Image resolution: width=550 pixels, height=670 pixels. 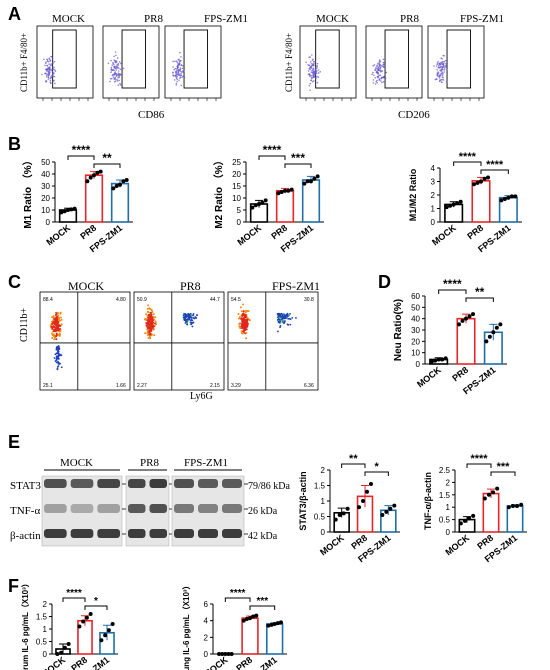 I want to click on blot-band, so click(x=137, y=533).